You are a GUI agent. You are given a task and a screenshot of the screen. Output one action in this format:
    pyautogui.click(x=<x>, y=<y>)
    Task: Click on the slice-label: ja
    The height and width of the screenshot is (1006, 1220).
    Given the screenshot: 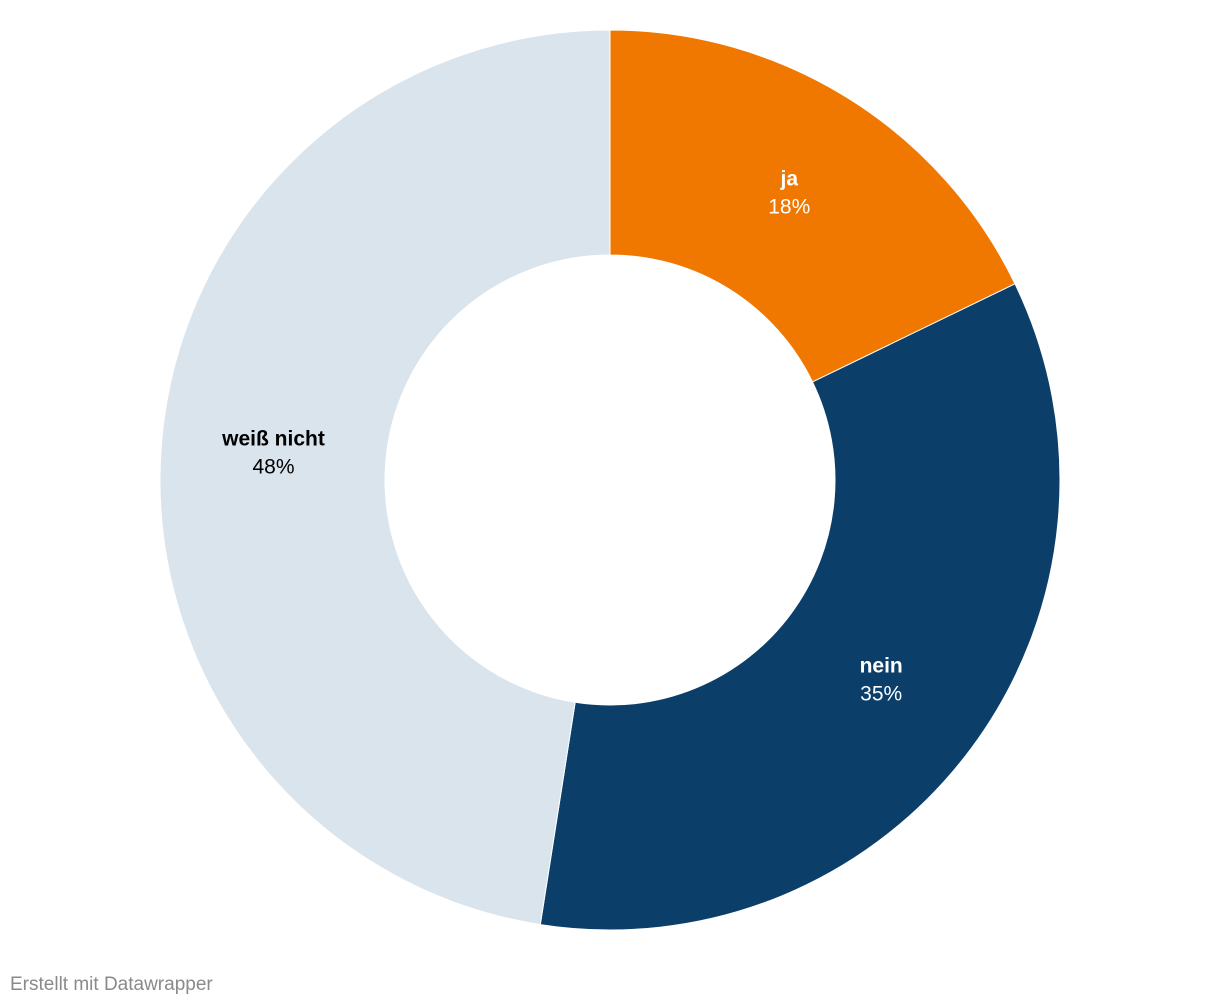 What is the action you would take?
    pyautogui.click(x=788, y=179)
    